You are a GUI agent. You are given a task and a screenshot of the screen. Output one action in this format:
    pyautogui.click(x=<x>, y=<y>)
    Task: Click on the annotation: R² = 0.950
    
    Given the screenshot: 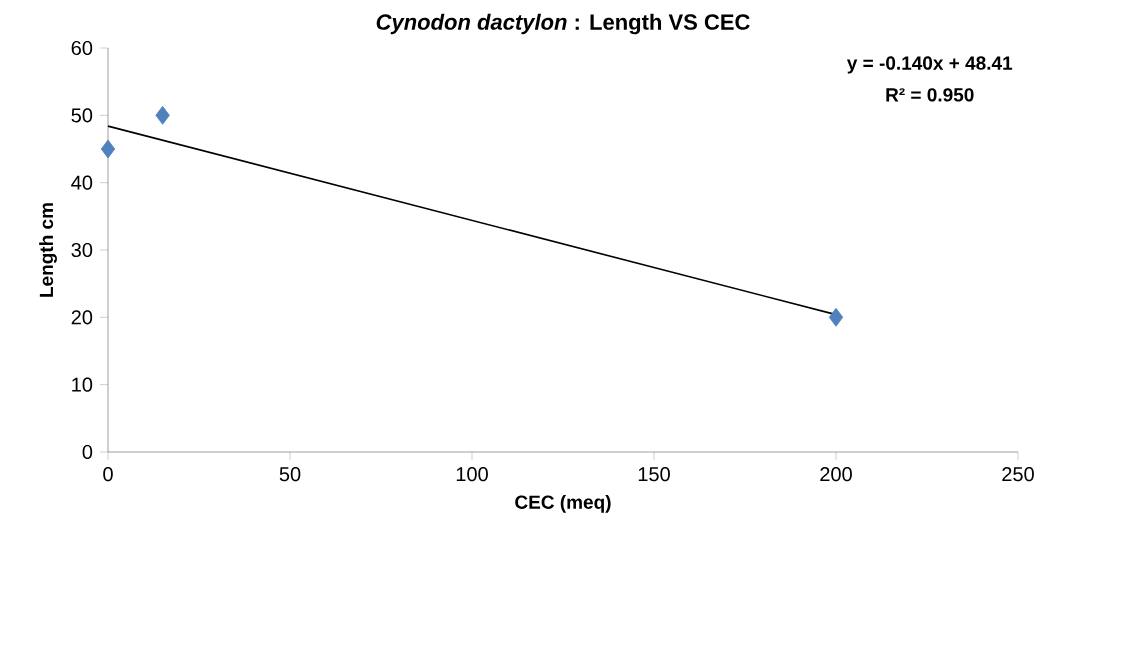 What is the action you would take?
    pyautogui.click(x=930, y=95)
    